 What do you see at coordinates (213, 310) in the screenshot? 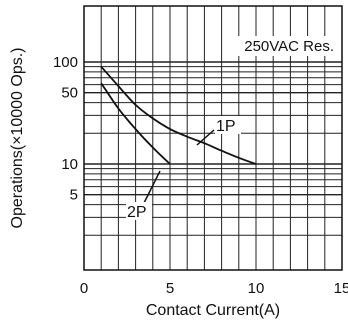
I see `x-axis-title: Contact Current(A)` at bounding box center [213, 310].